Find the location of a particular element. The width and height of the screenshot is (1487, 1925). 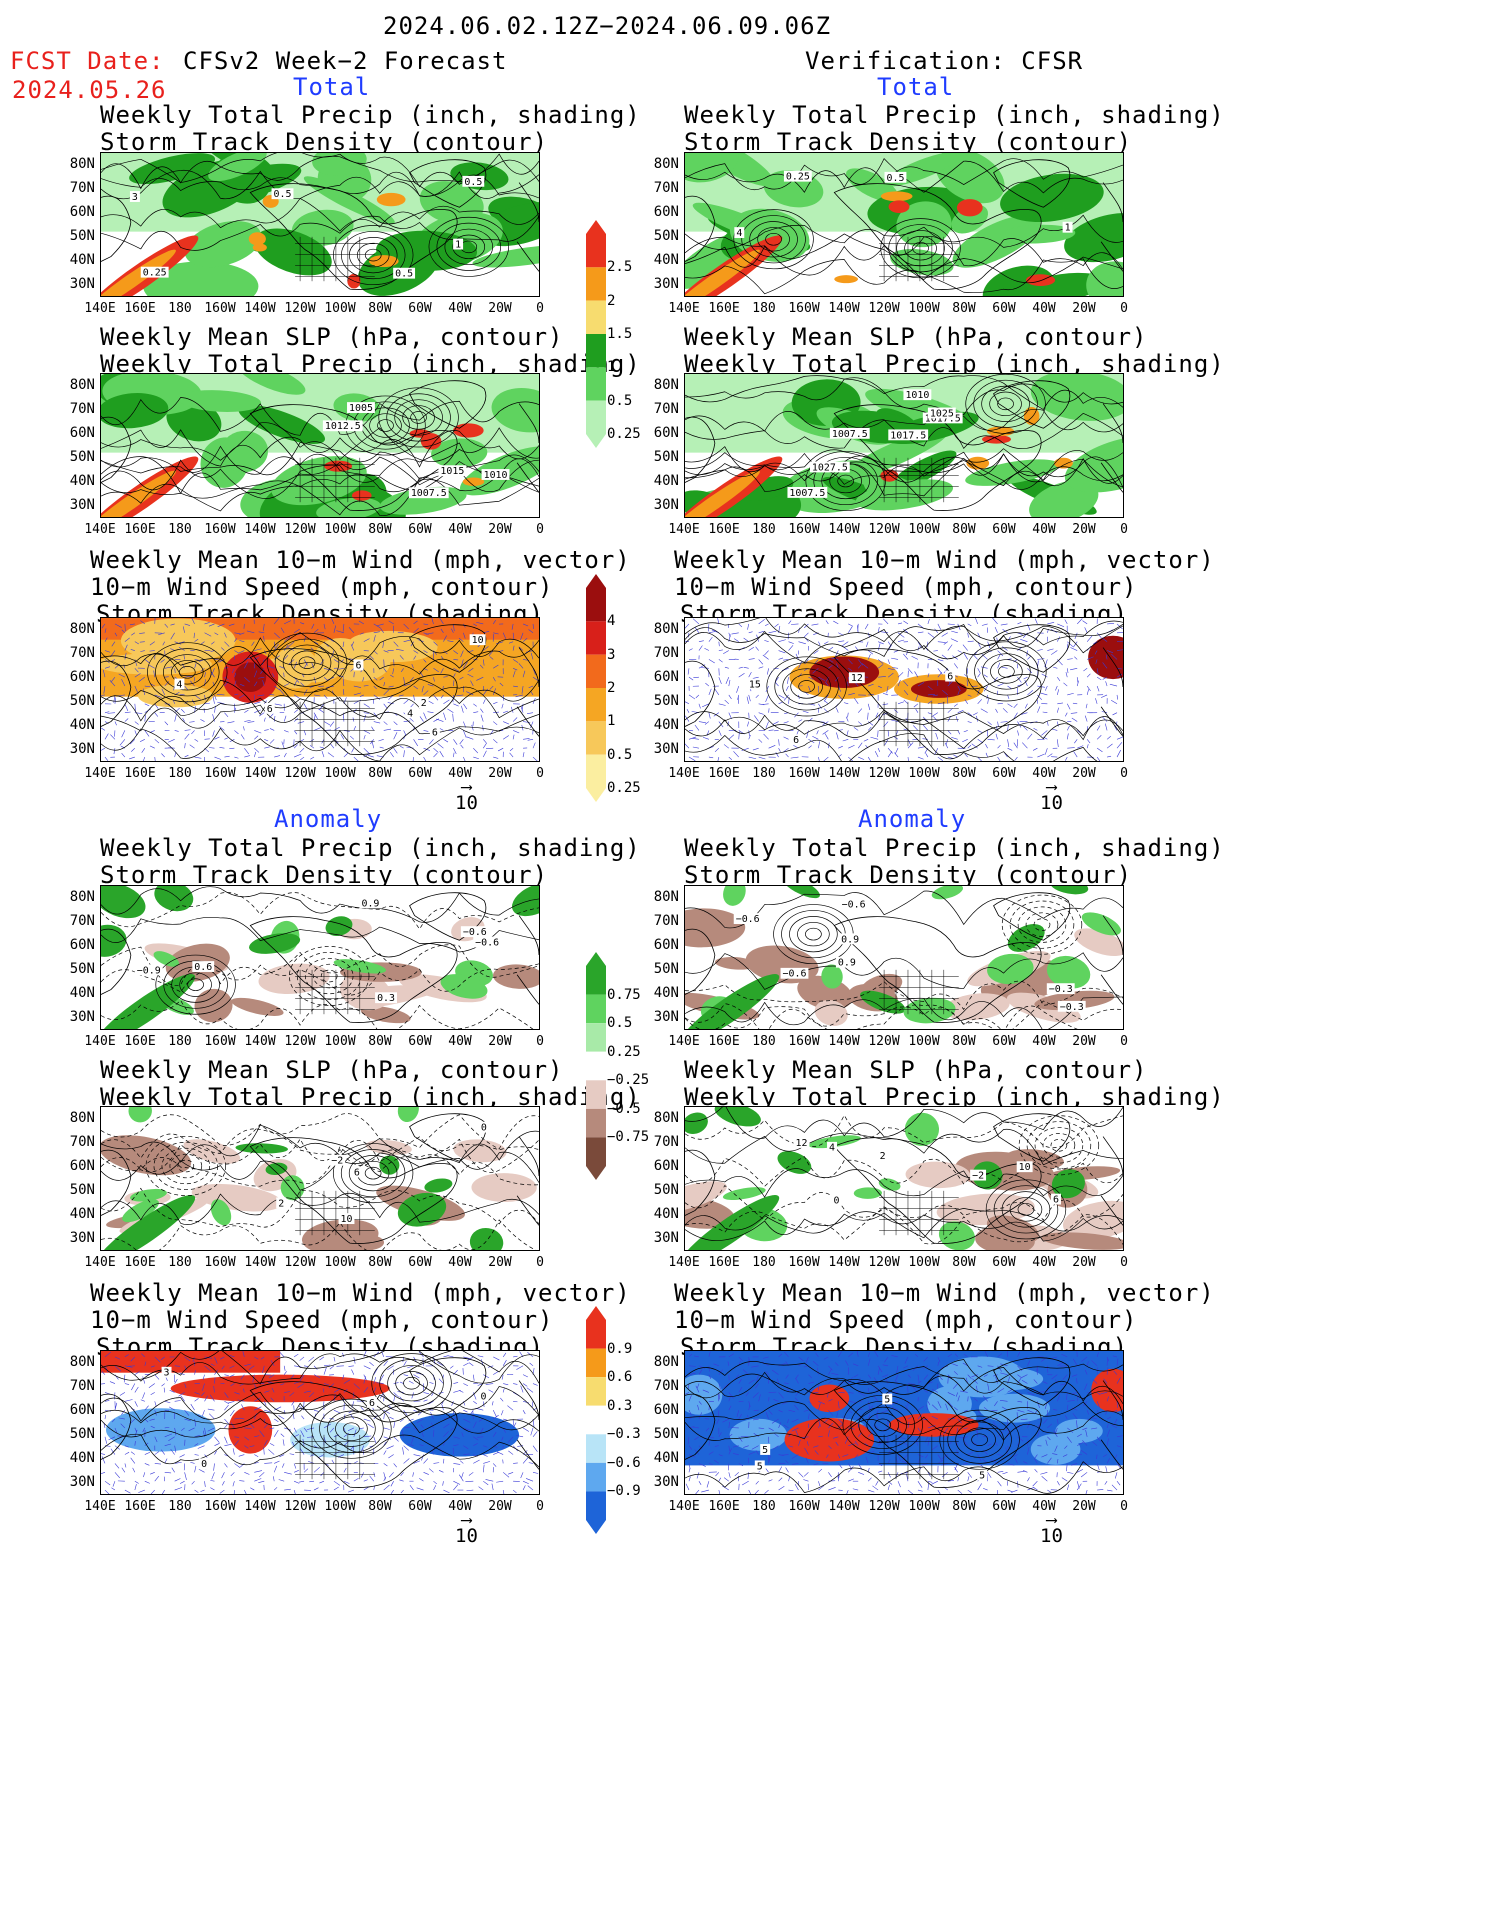

contour-label: 10 is located at coordinates (1025, 1167).